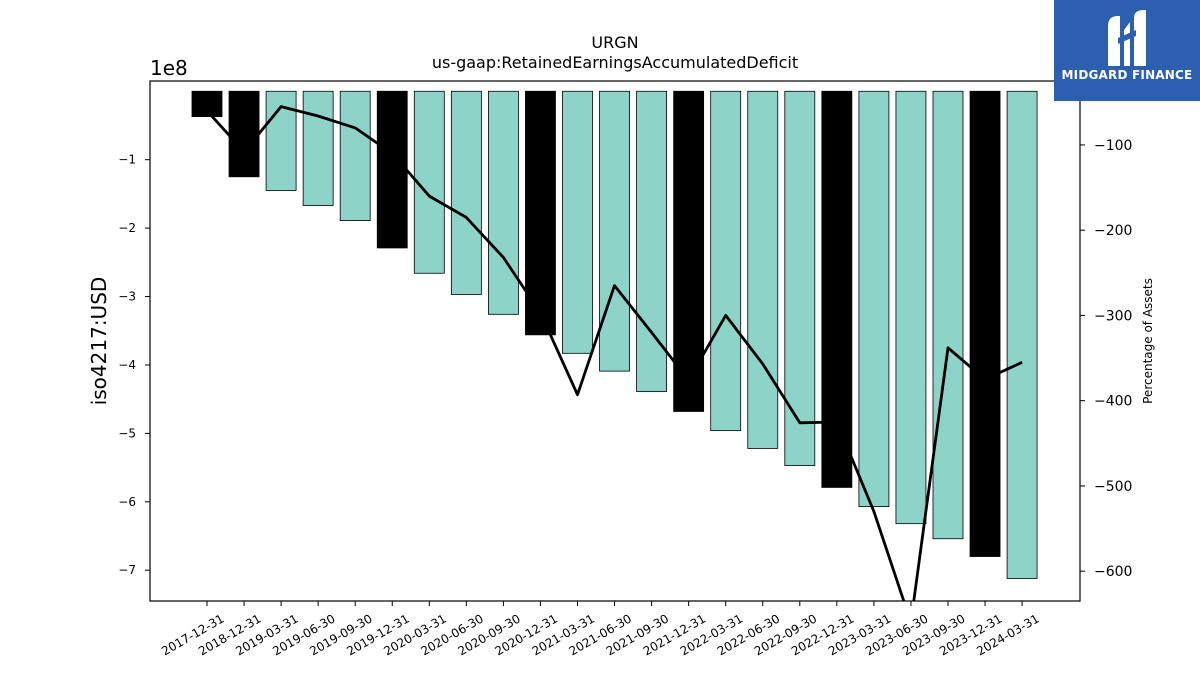 The width and height of the screenshot is (1200, 675). What do you see at coordinates (1113, 316) in the screenshot?
I see `y2-tick-label: −300` at bounding box center [1113, 316].